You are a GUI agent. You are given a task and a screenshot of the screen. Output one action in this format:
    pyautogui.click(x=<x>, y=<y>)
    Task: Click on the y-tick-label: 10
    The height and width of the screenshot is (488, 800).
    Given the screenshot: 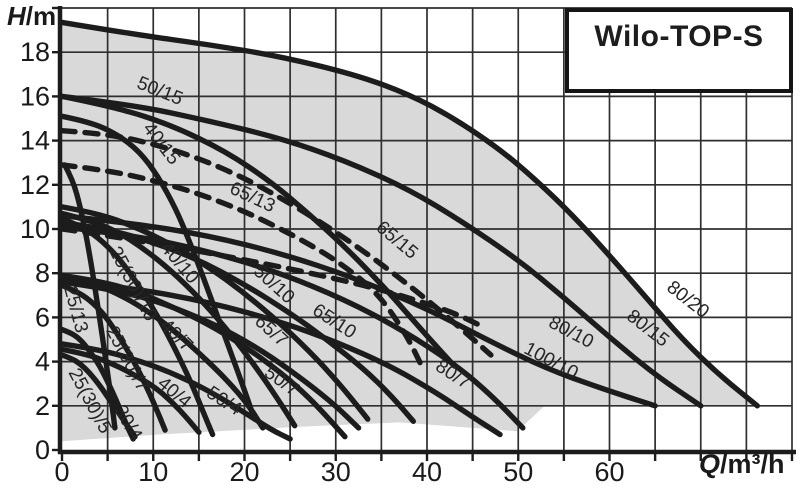 What is the action you would take?
    pyautogui.click(x=35, y=229)
    